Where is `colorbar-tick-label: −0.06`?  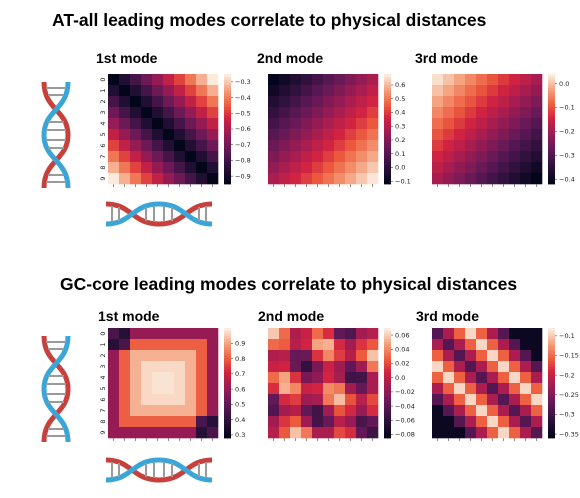 colorbar-tick-label: −0.06 is located at coordinates (405, 420).